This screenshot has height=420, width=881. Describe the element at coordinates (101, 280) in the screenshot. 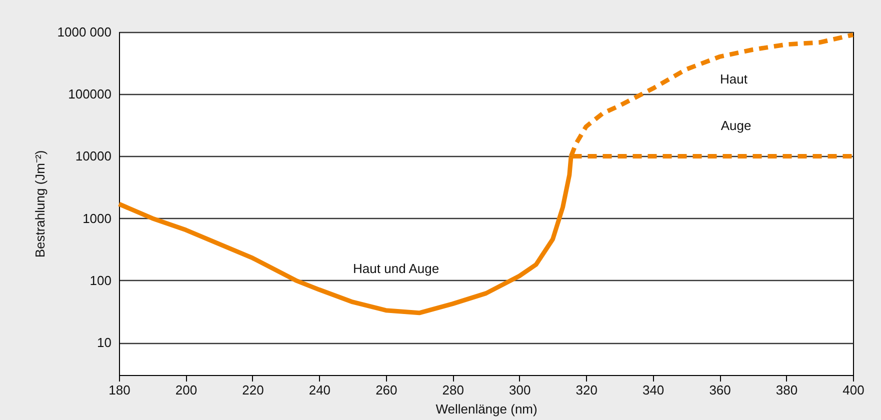

I see `y-tick-label: 100` at that location.